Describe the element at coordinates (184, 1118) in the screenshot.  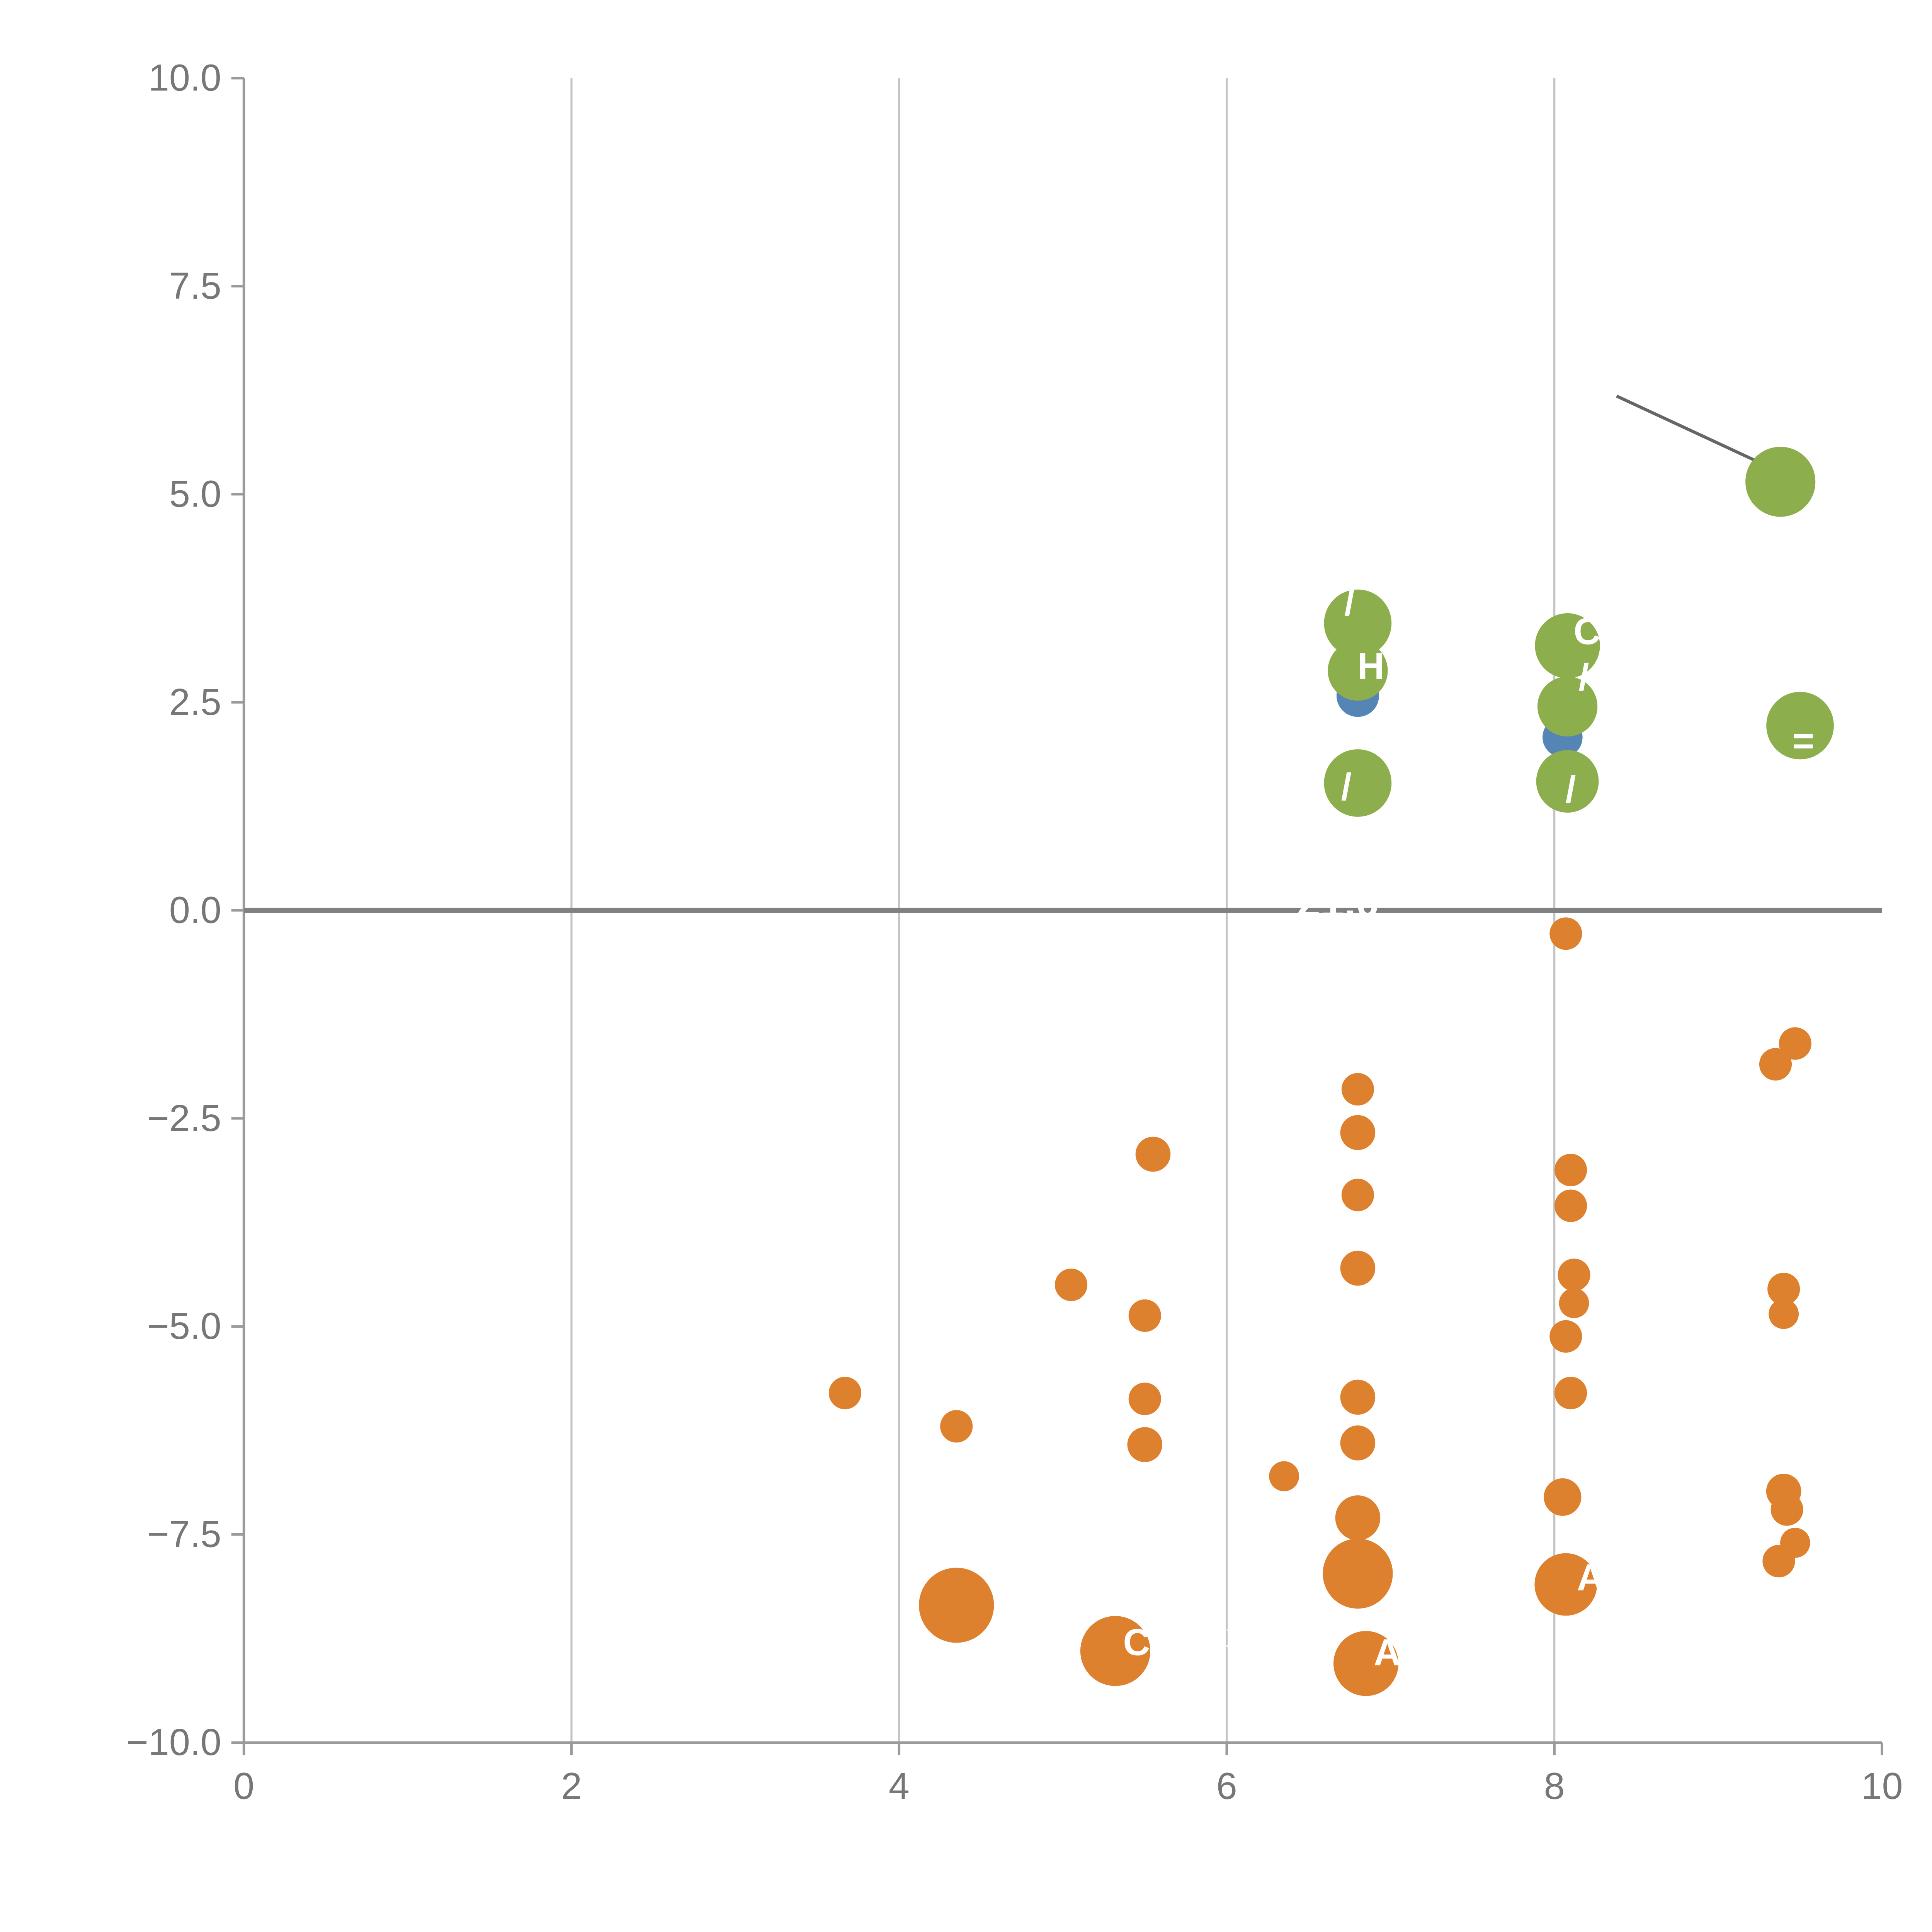
I see `y-tick-label: −2.5` at that location.